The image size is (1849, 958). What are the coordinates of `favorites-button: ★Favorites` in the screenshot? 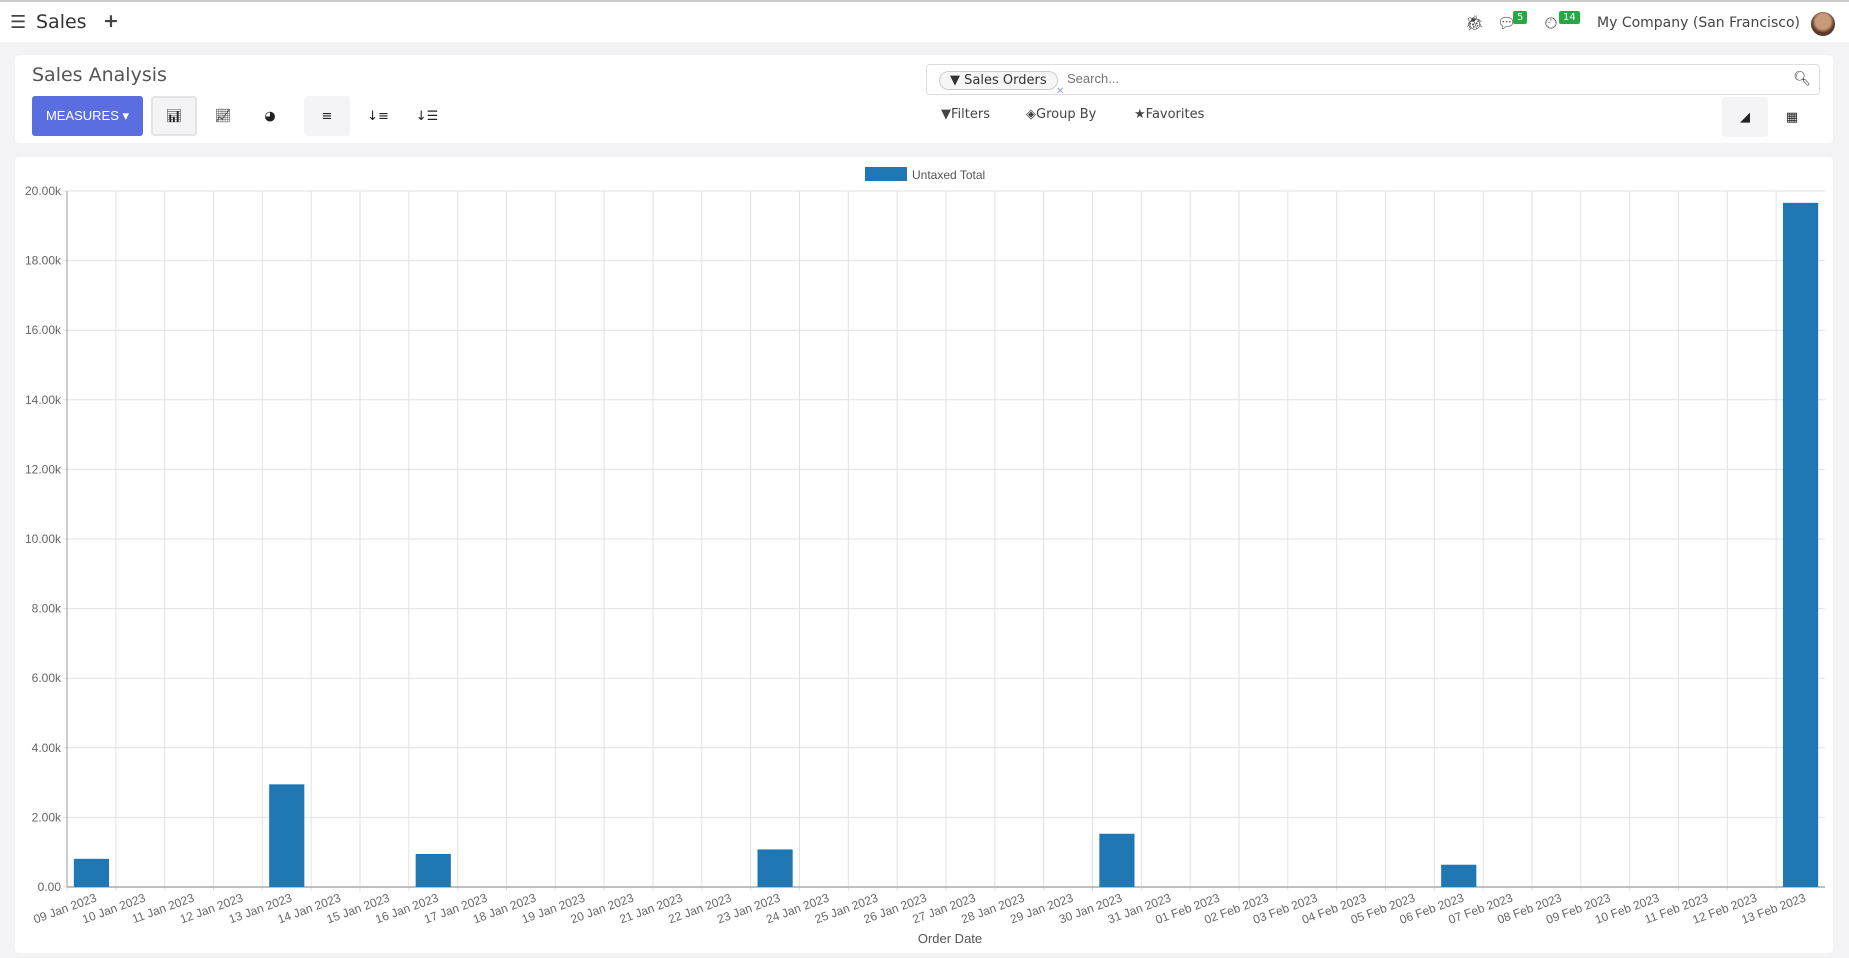 It's located at (1169, 114).